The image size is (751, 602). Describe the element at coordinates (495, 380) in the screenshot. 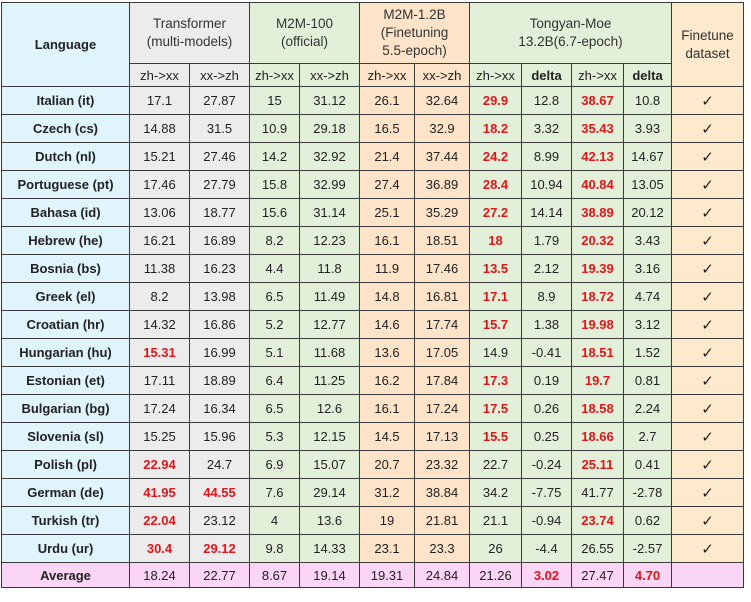

I see `value-cell: 17.3` at that location.